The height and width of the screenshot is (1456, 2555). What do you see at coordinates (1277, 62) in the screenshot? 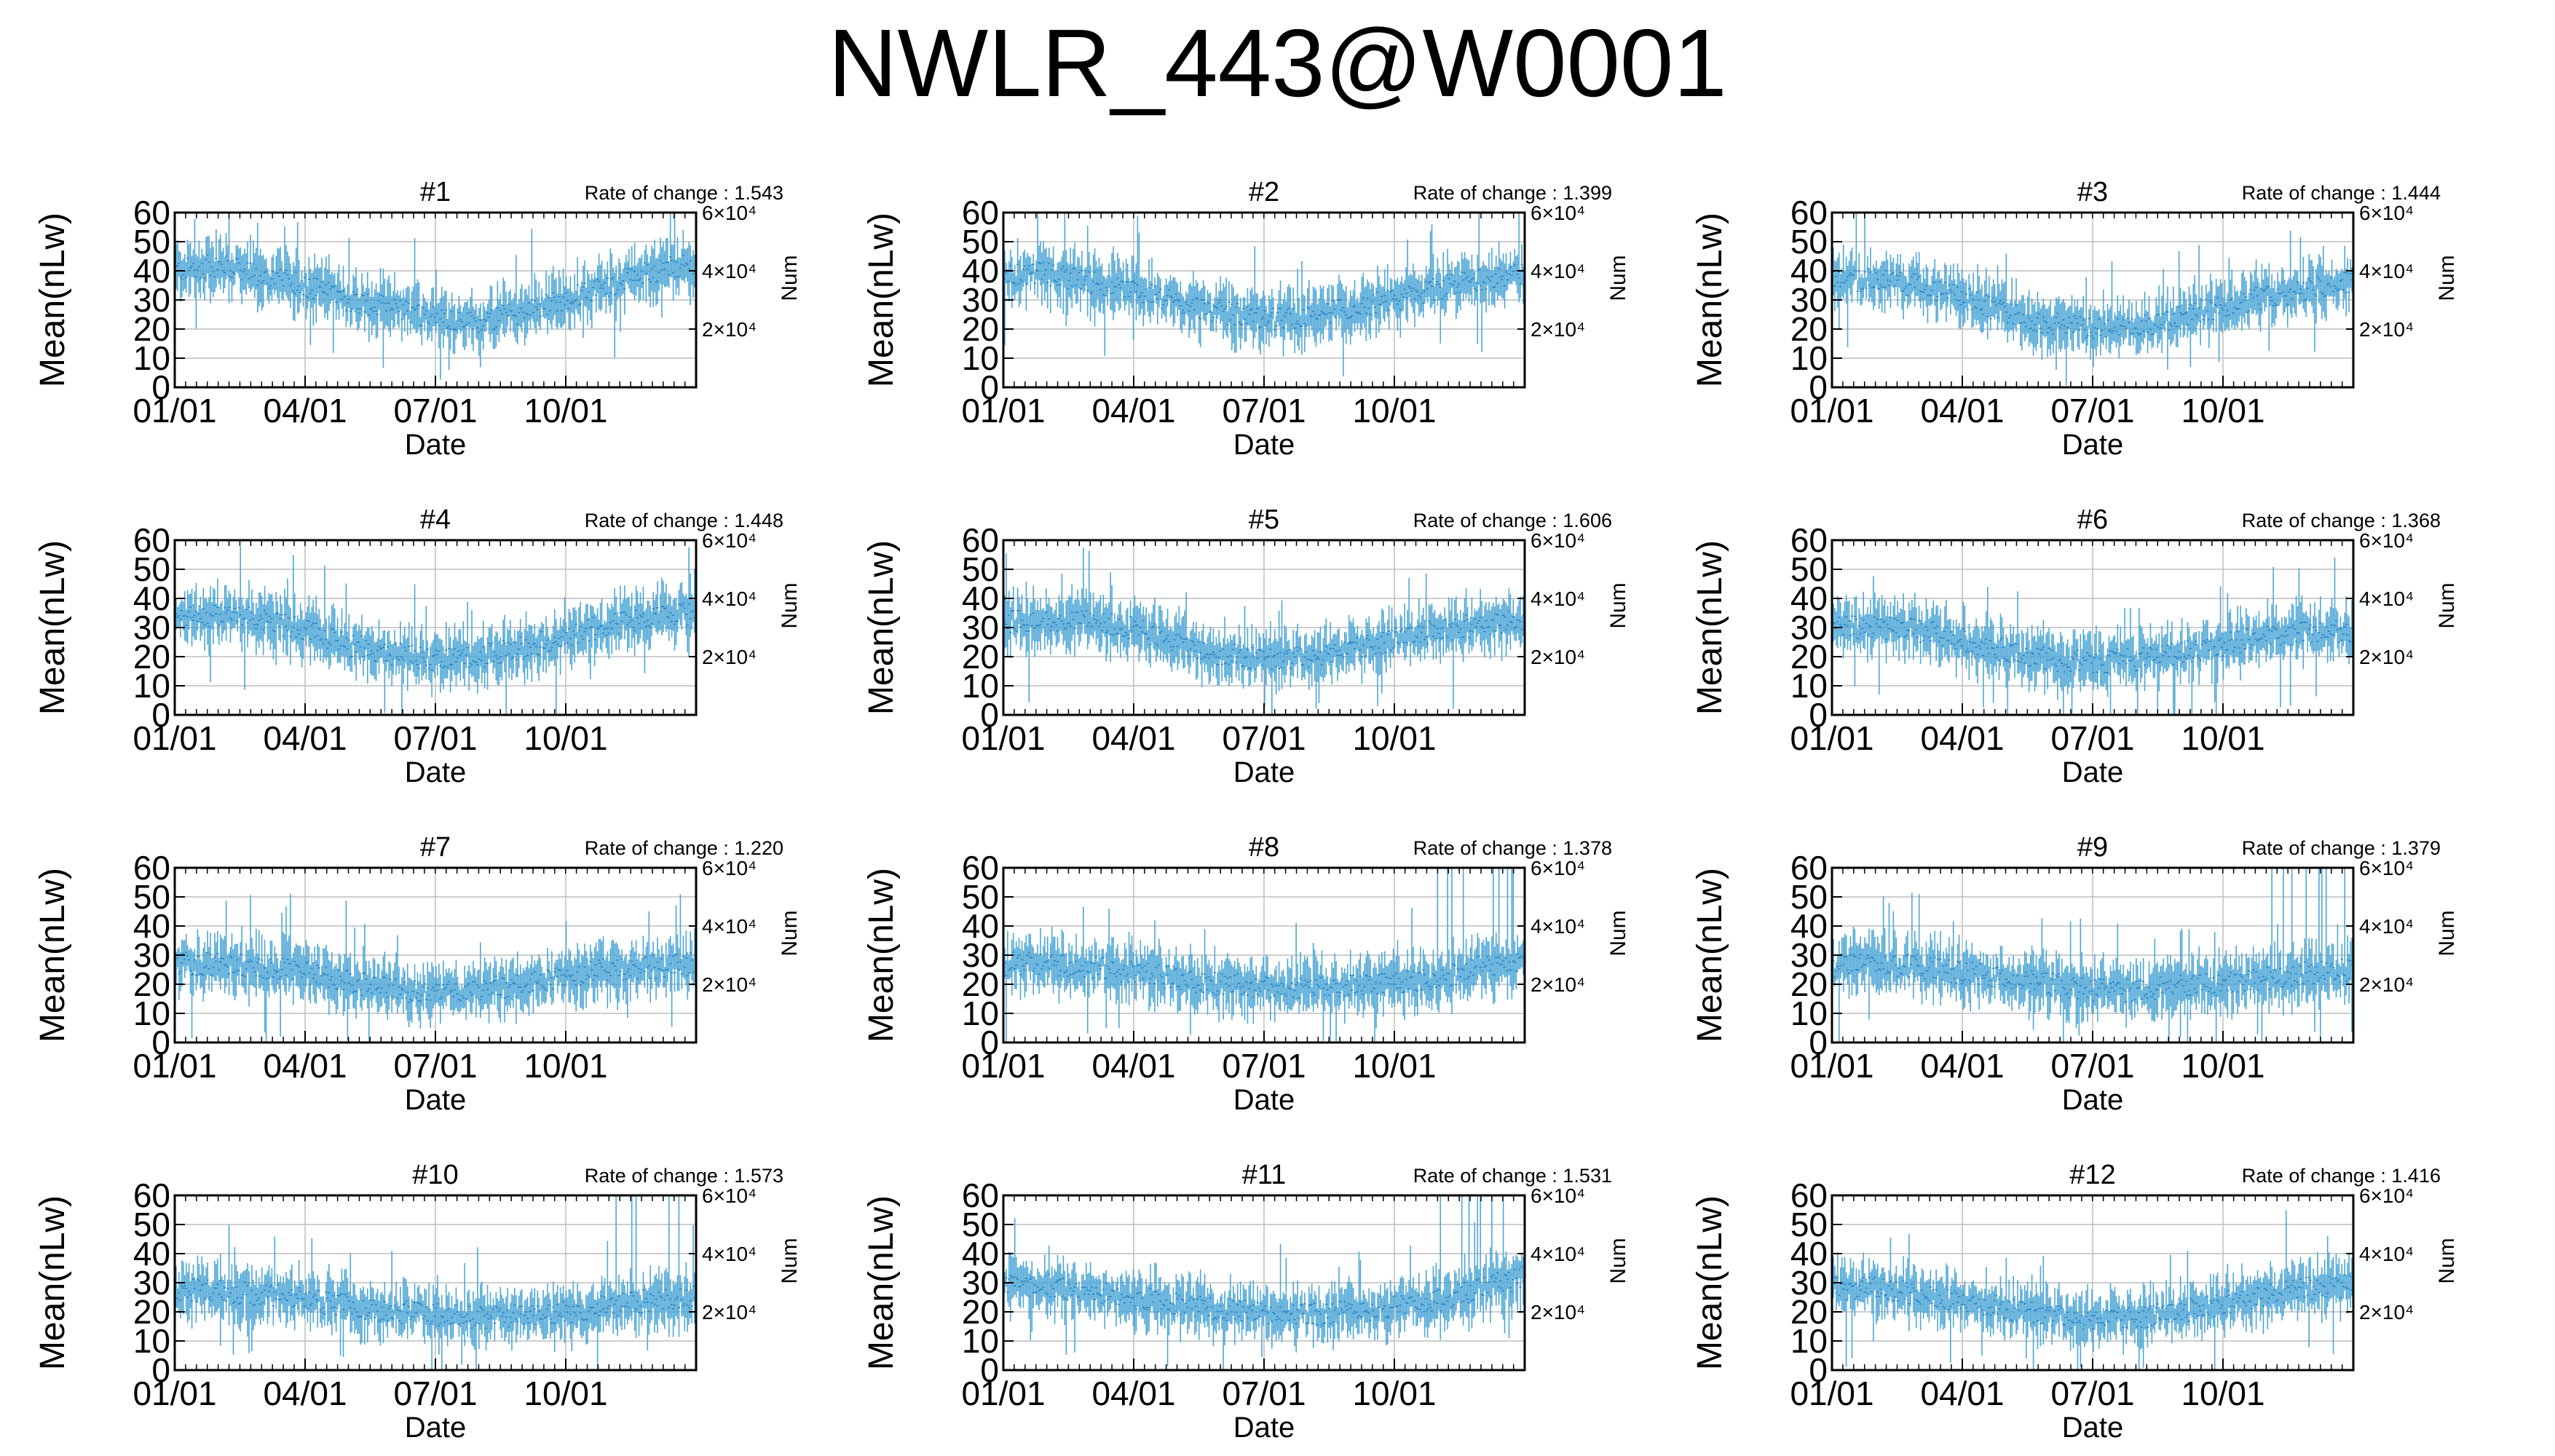
I see `figure-title: NWLR_443@W0001` at bounding box center [1277, 62].